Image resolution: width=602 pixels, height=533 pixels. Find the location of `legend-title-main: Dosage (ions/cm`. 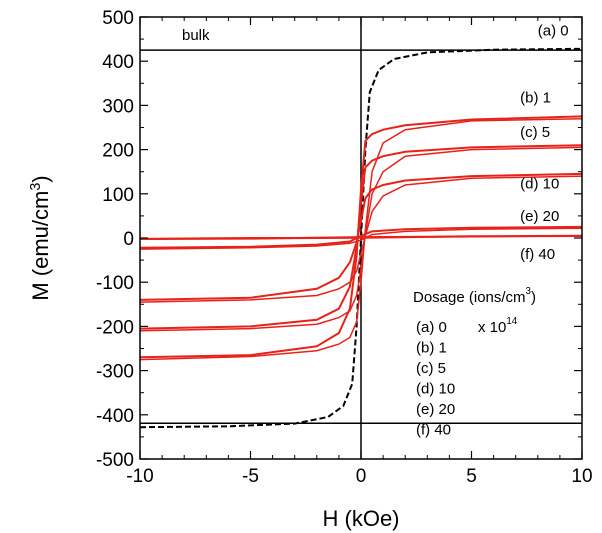

legend-title-main: Dosage (ions/cm is located at coordinates (469, 297).